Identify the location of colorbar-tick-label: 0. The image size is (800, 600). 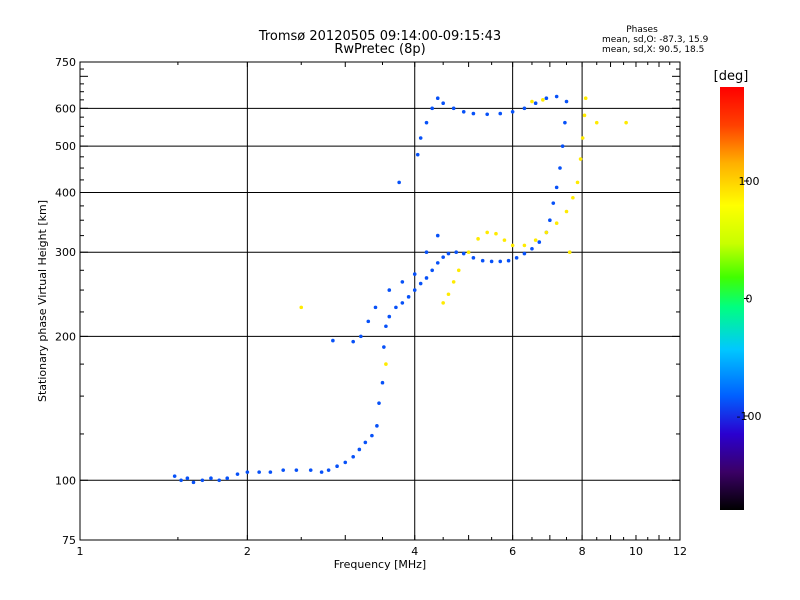
(749, 299).